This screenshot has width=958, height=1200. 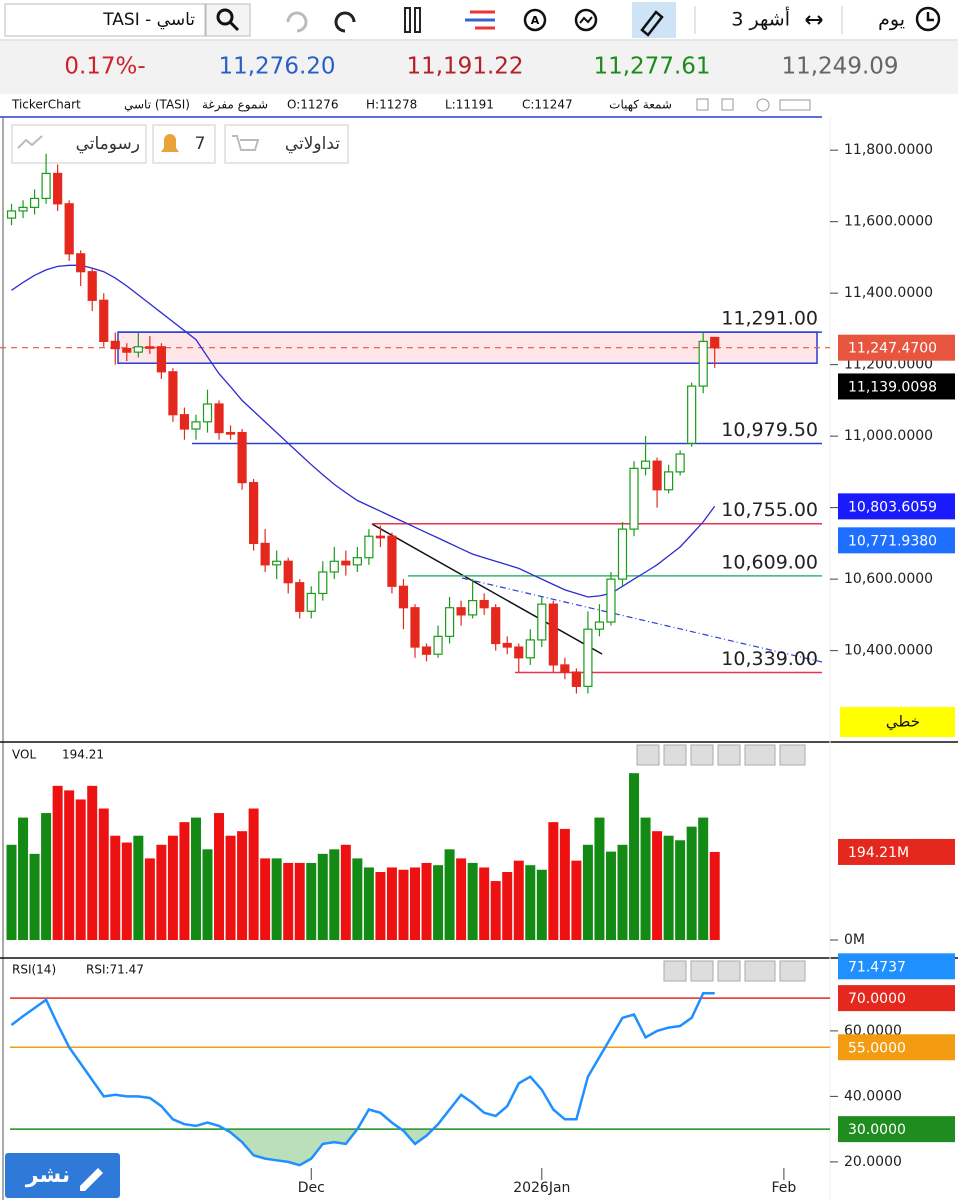 I want to click on level-label: 10,609.00, so click(x=769, y=562).